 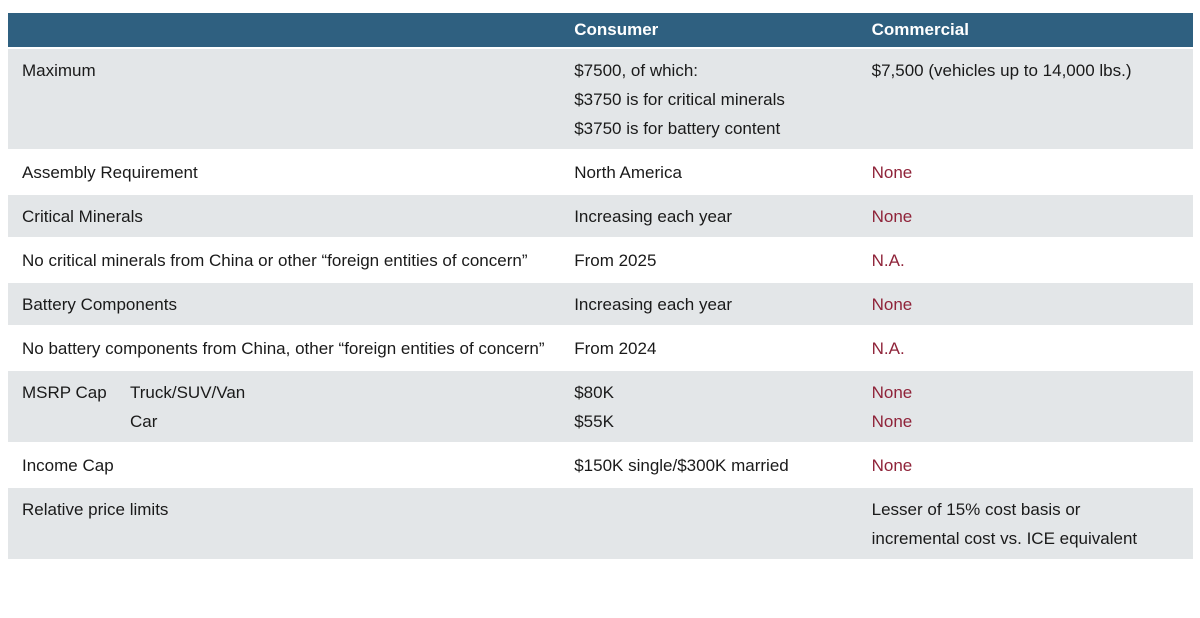 I want to click on header-consumer: Consumer, so click(x=709, y=30).